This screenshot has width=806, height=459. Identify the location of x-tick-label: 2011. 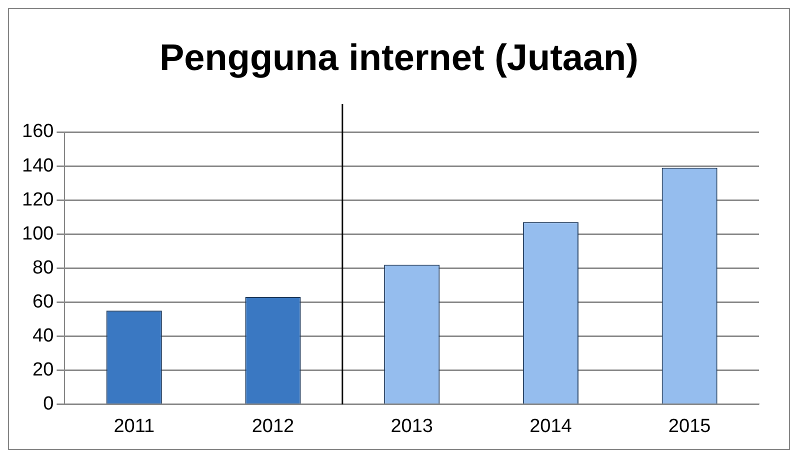
(134, 426).